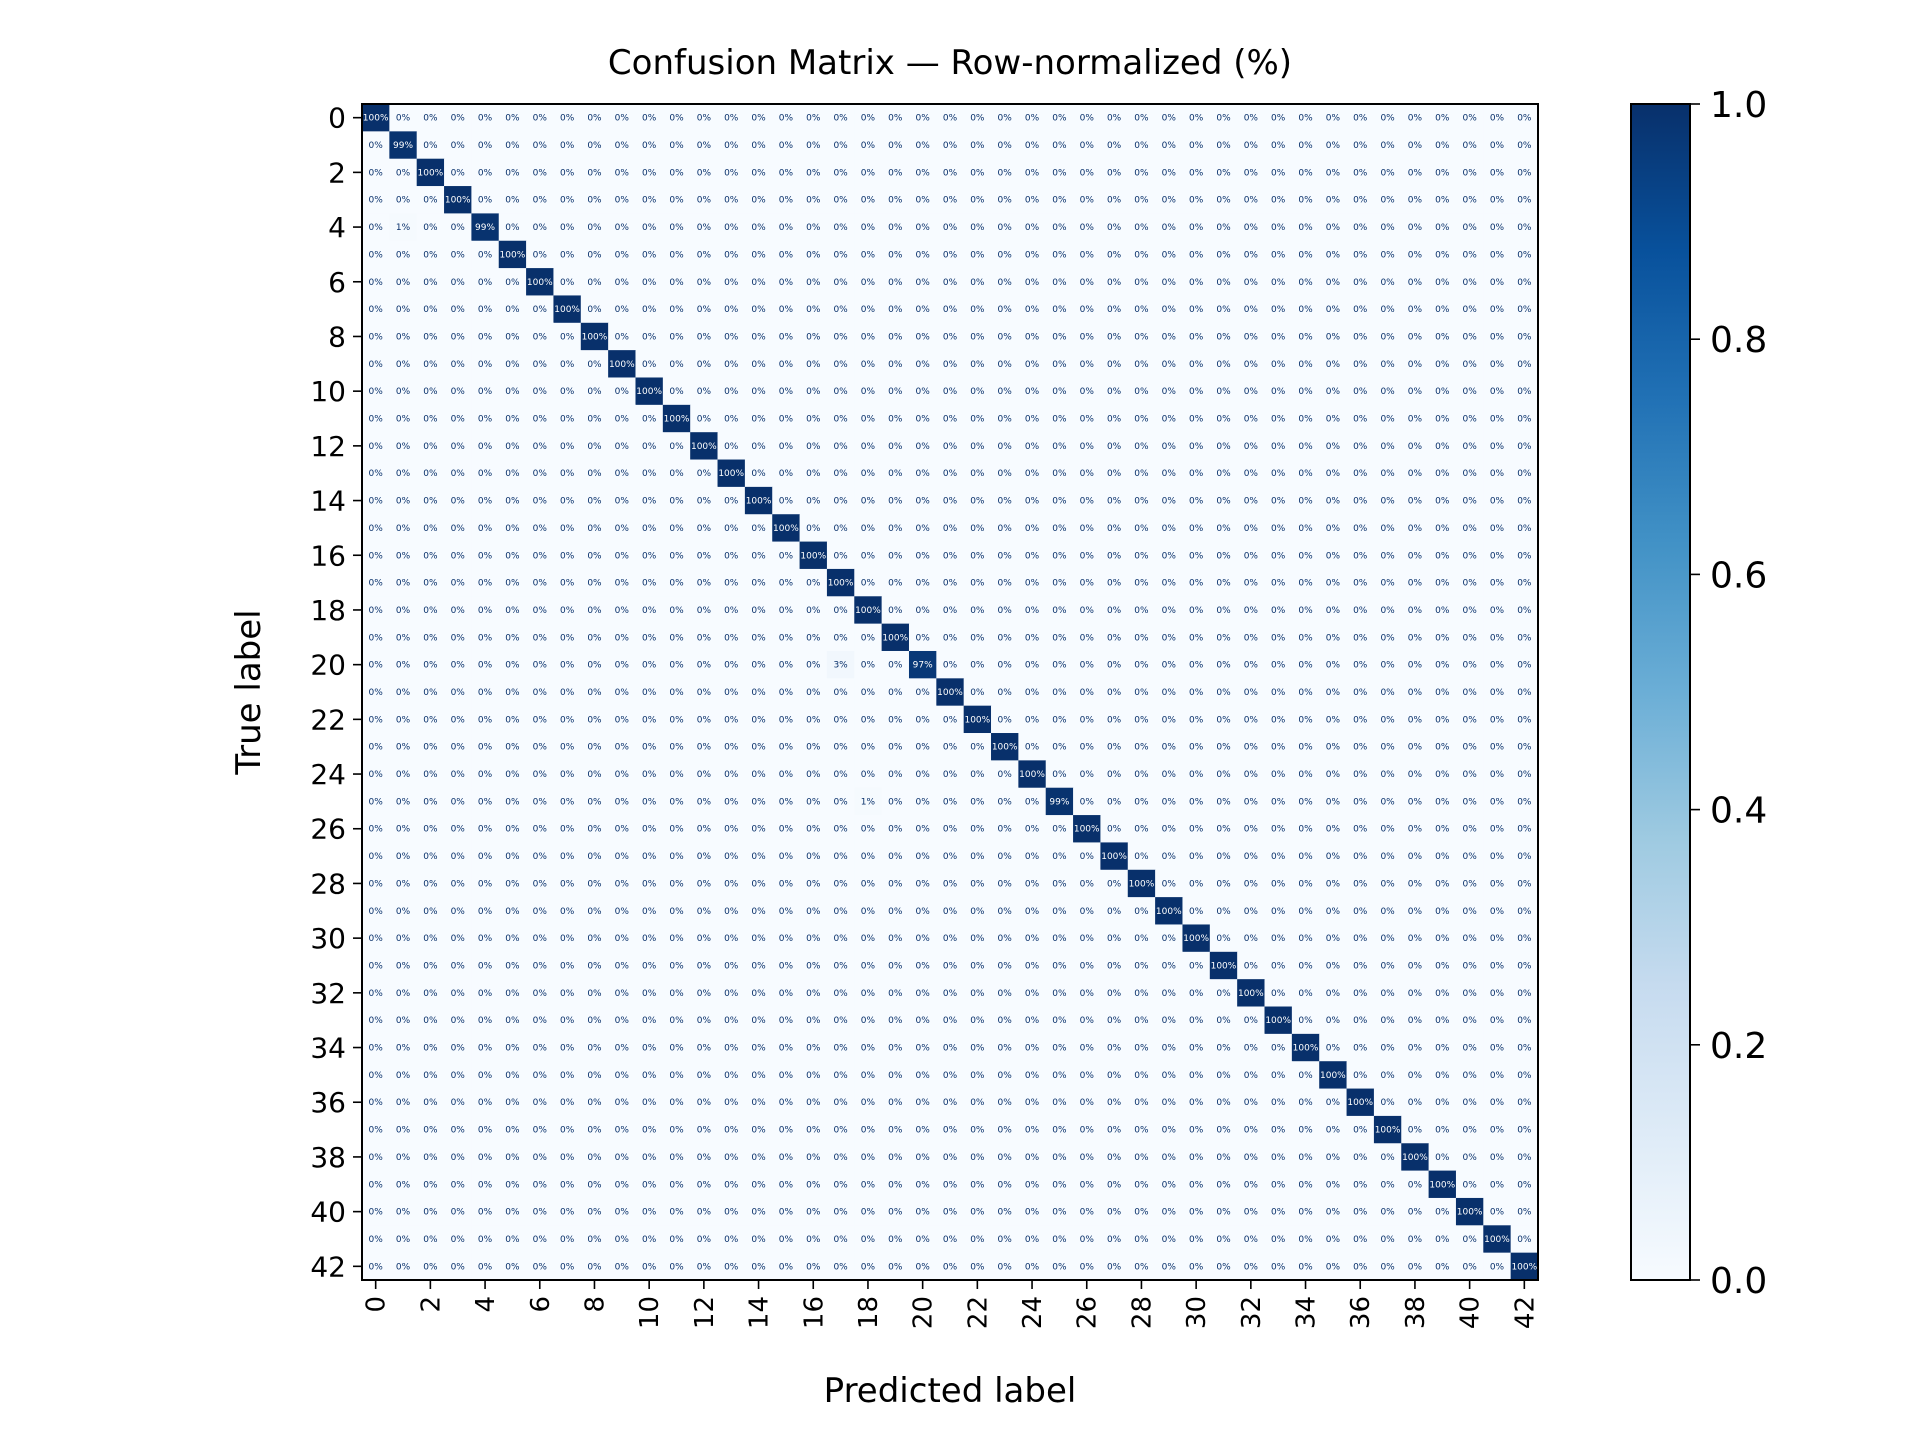 Image resolution: width=1920 pixels, height=1440 pixels. I want to click on y-tick-label: 26, so click(328, 829).